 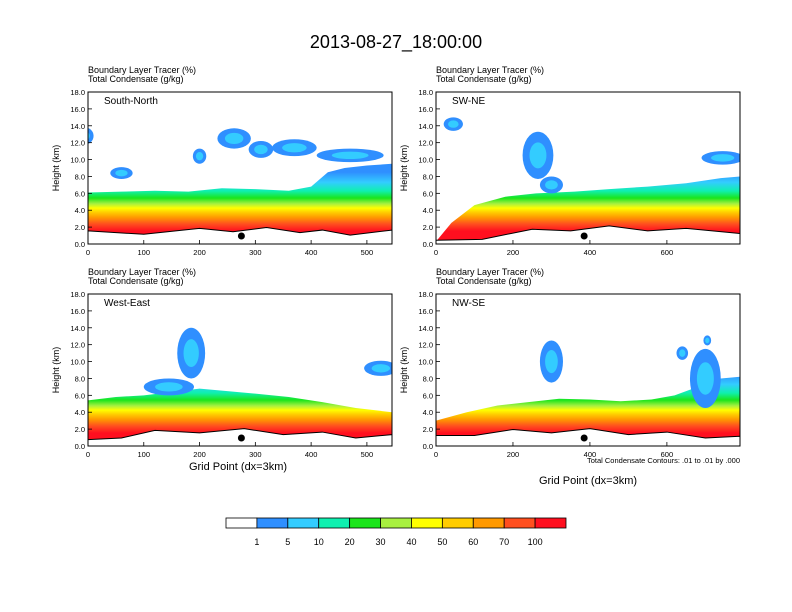 I want to click on y-tick-label: 8.0, so click(x=80, y=378).